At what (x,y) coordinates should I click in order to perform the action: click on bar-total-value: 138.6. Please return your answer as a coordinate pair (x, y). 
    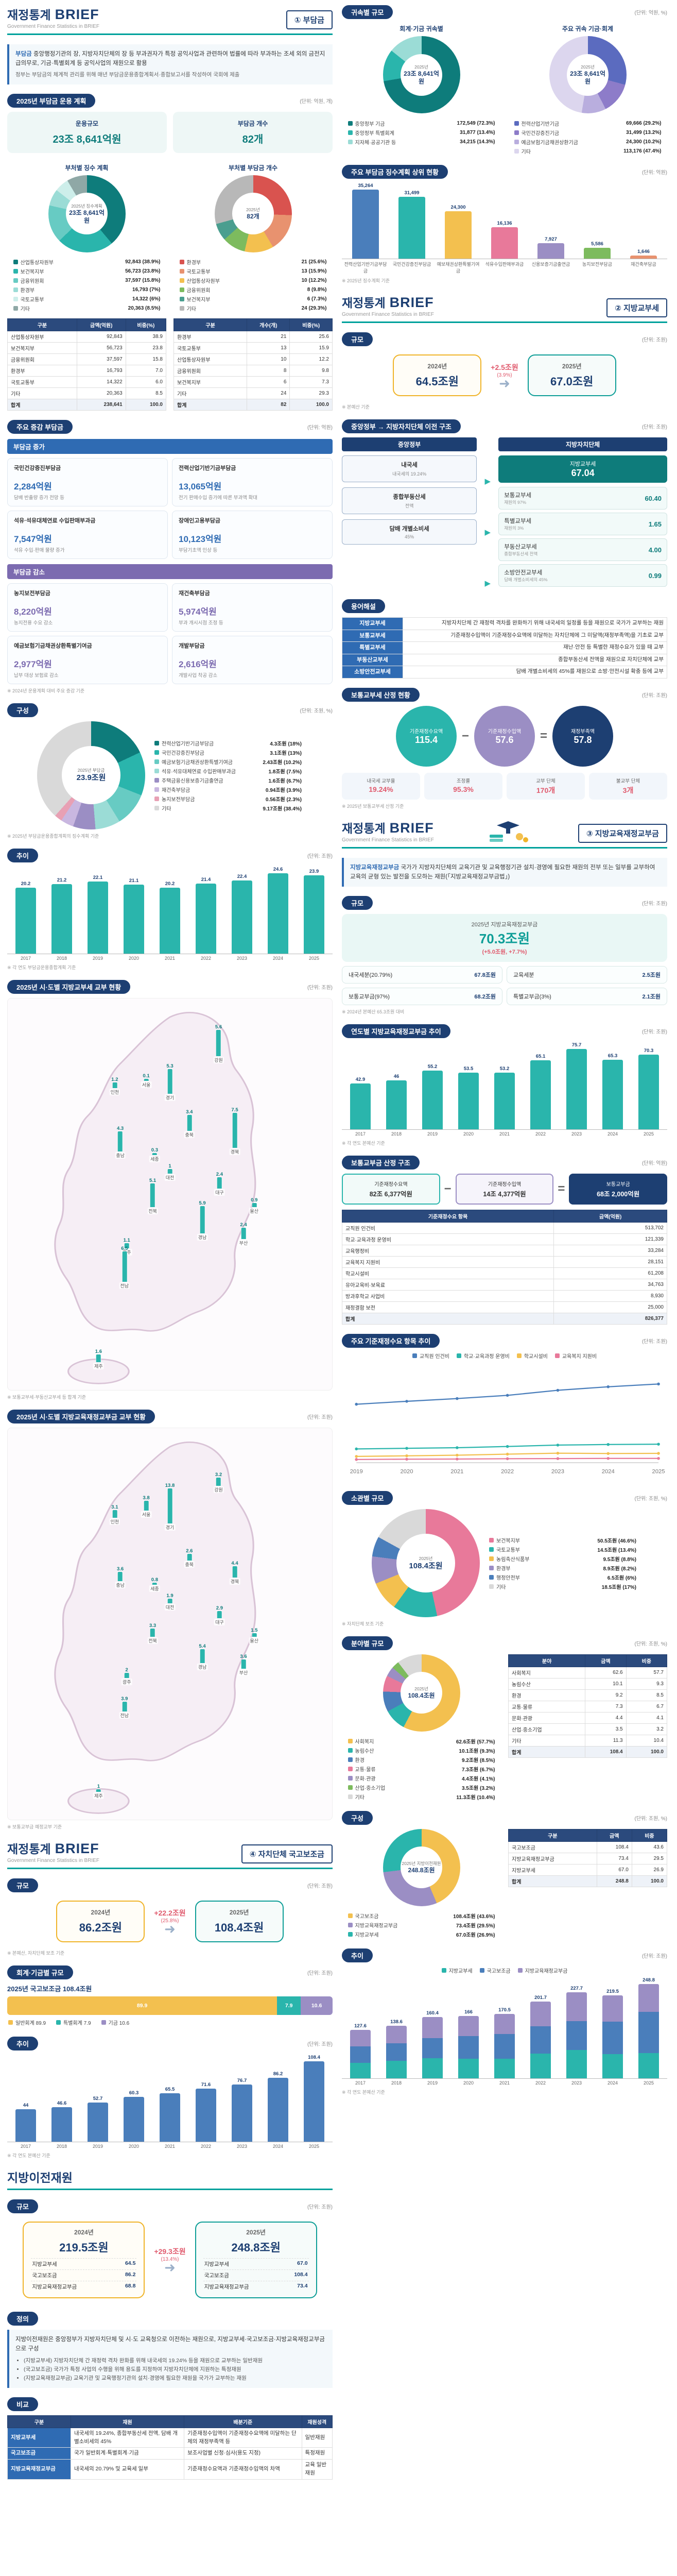
    Looking at the image, I should click on (396, 2022).